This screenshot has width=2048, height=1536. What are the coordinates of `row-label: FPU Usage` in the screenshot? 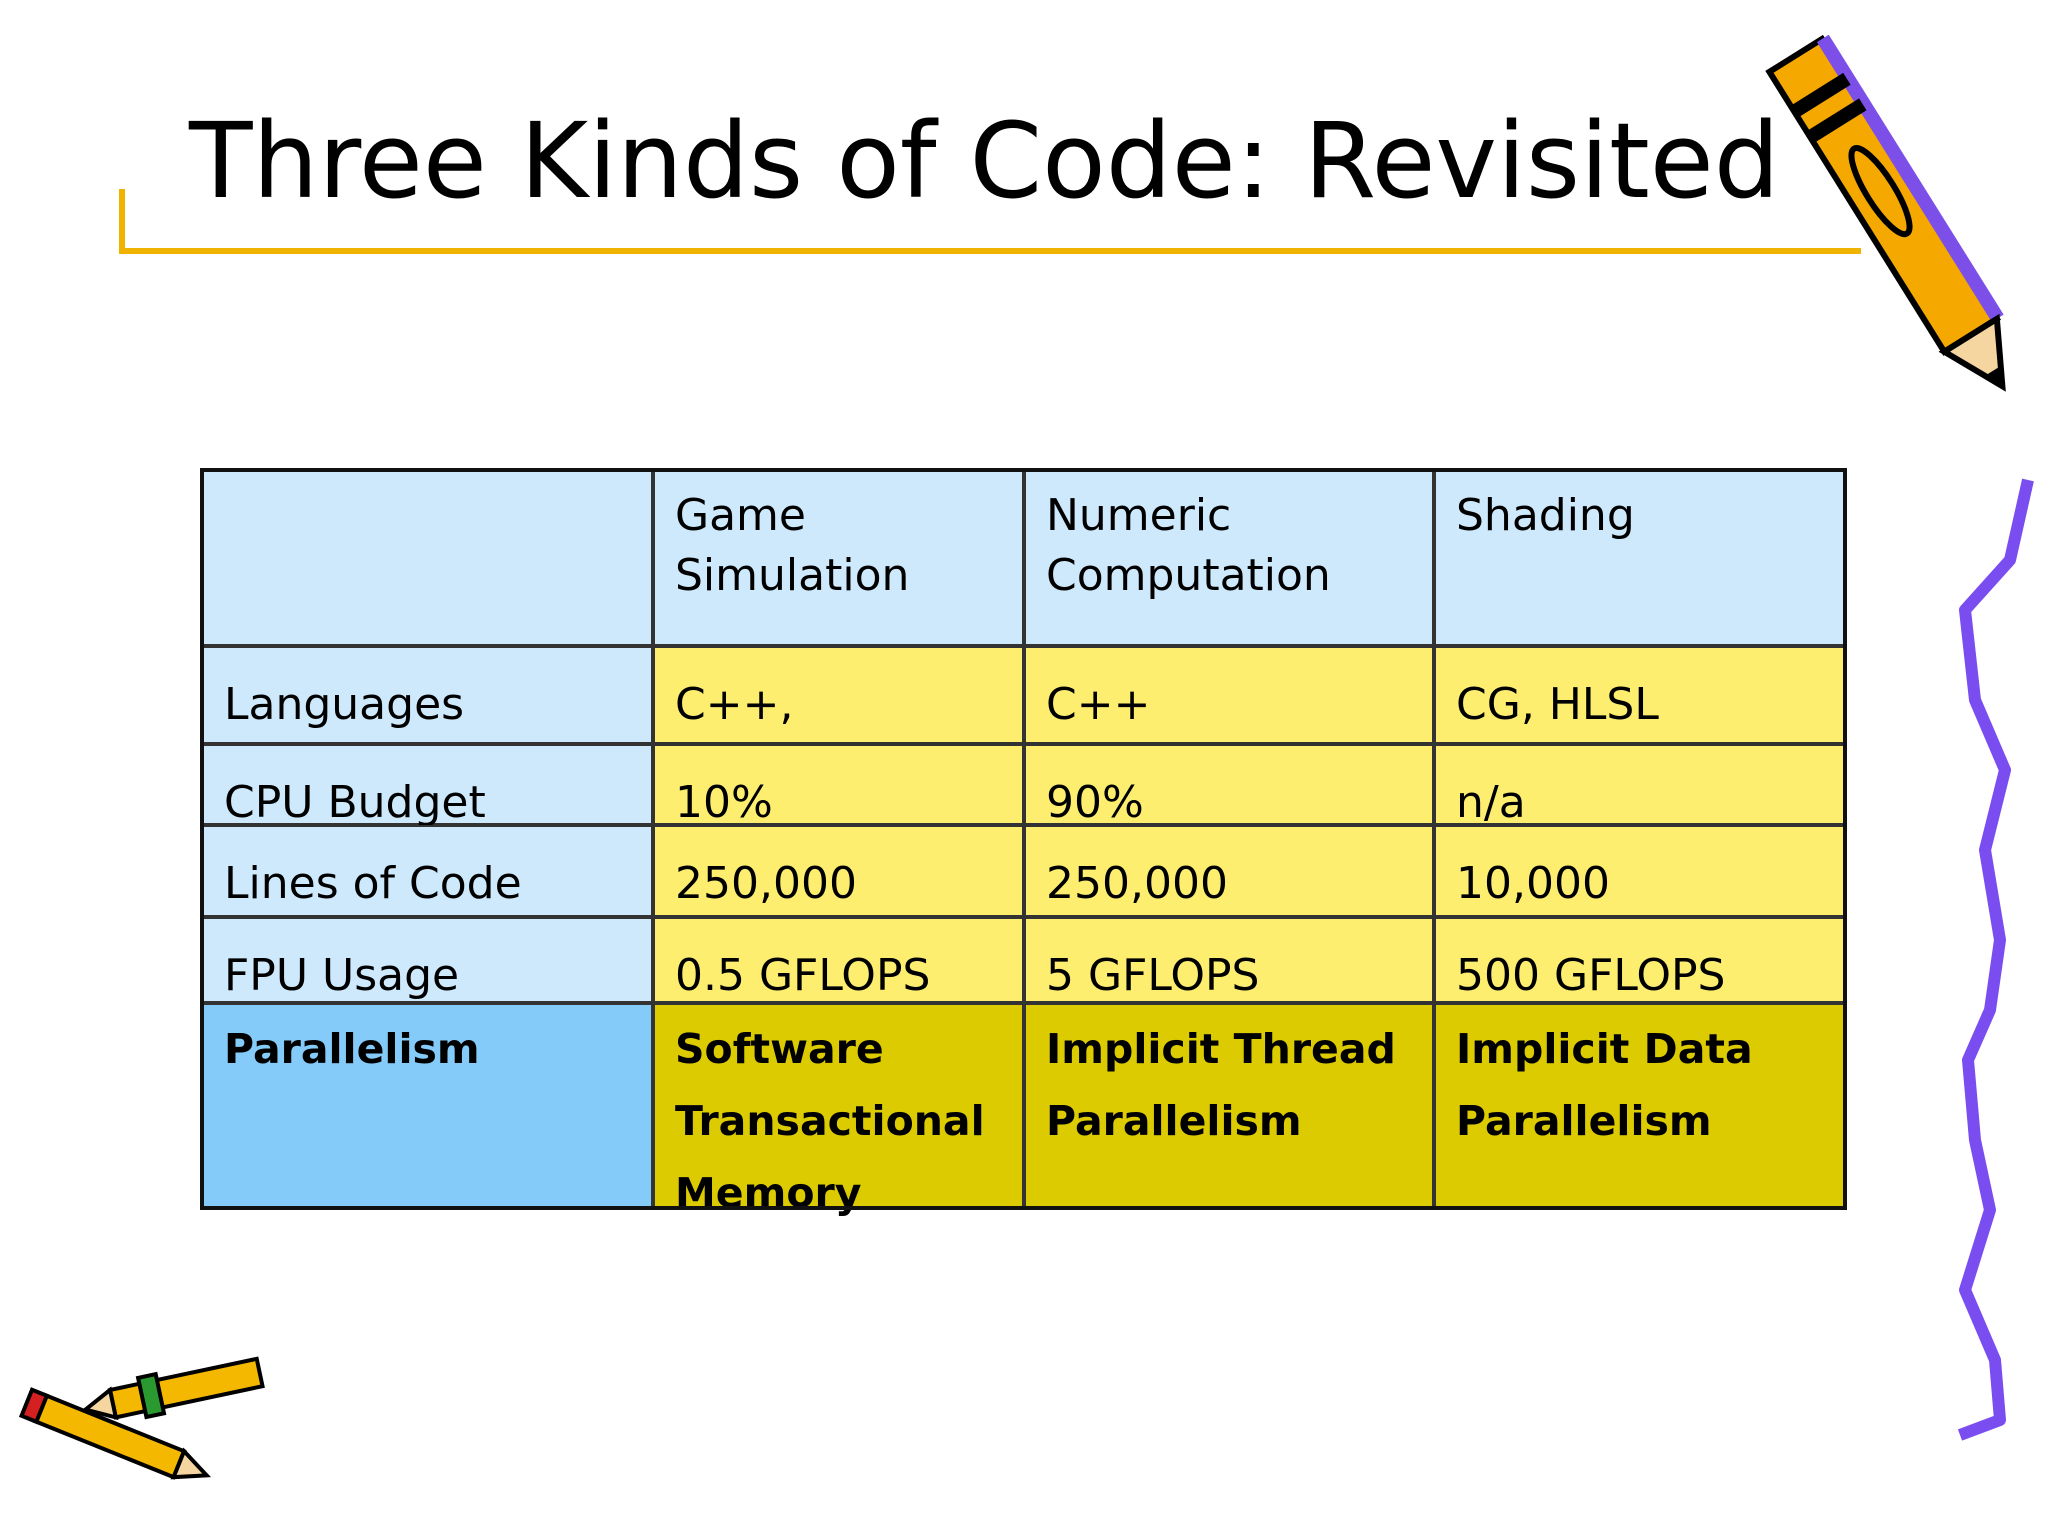 It's located at (427, 960).